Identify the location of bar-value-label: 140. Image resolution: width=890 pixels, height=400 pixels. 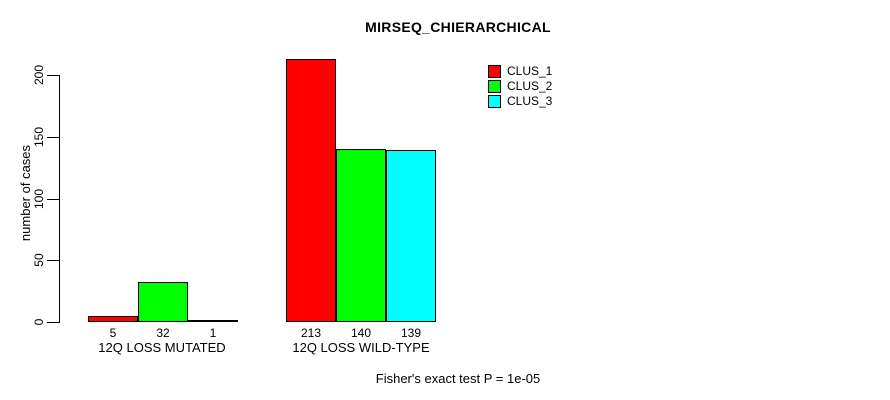
(361, 333).